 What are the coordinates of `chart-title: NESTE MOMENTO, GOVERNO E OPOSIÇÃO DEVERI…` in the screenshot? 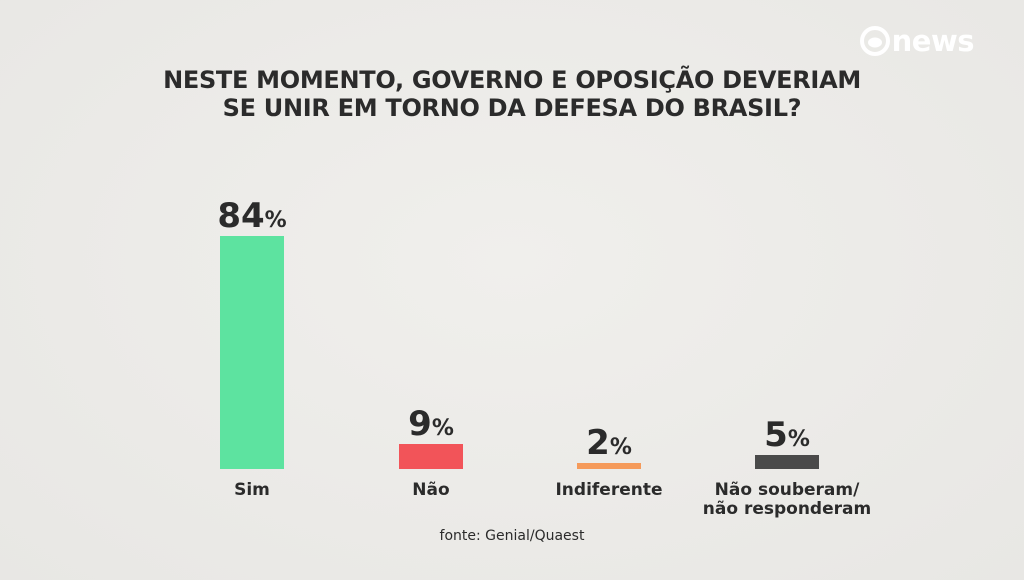 It's located at (512, 94).